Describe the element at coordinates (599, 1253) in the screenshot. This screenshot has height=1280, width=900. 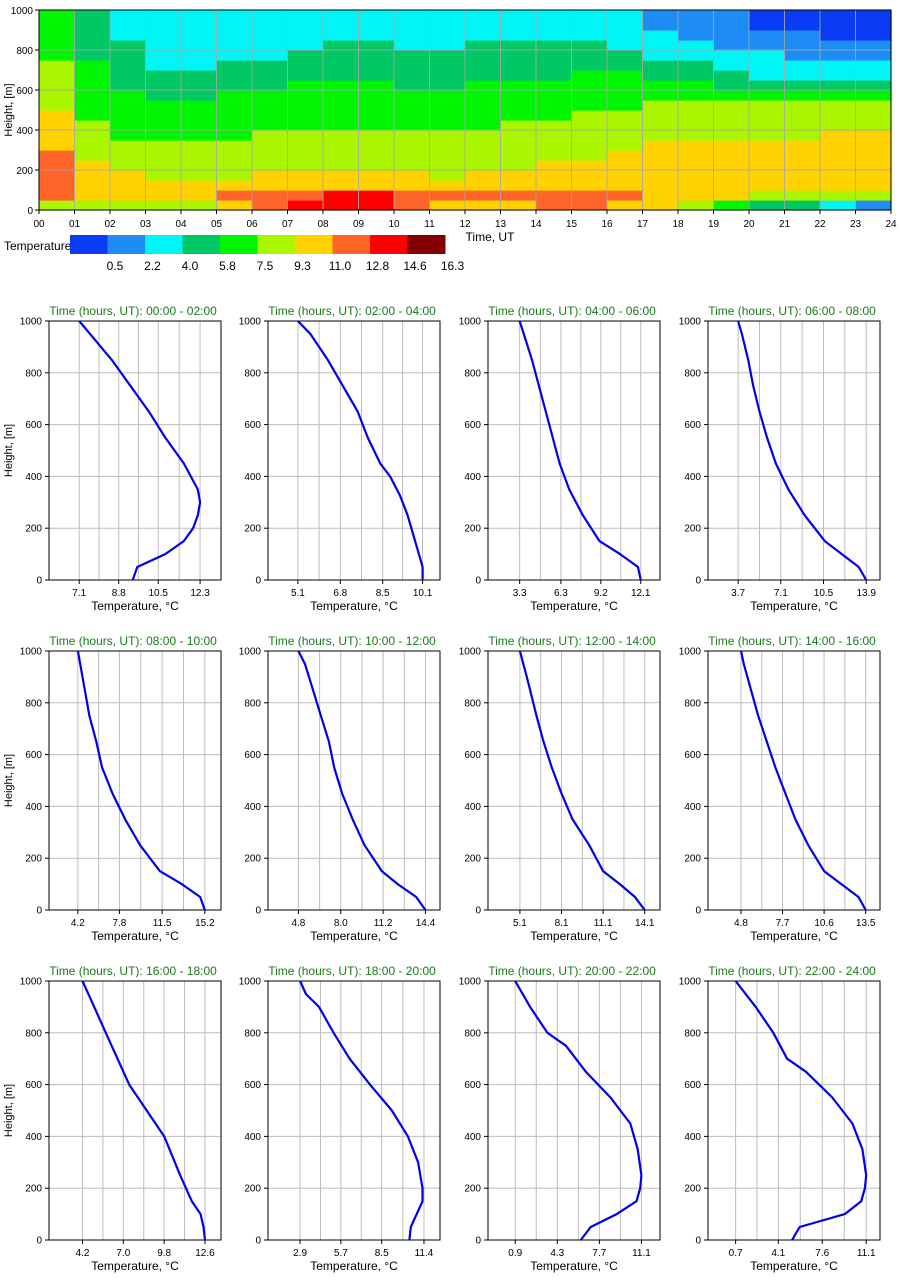
I see `profile-xtick-label: 7.7` at that location.